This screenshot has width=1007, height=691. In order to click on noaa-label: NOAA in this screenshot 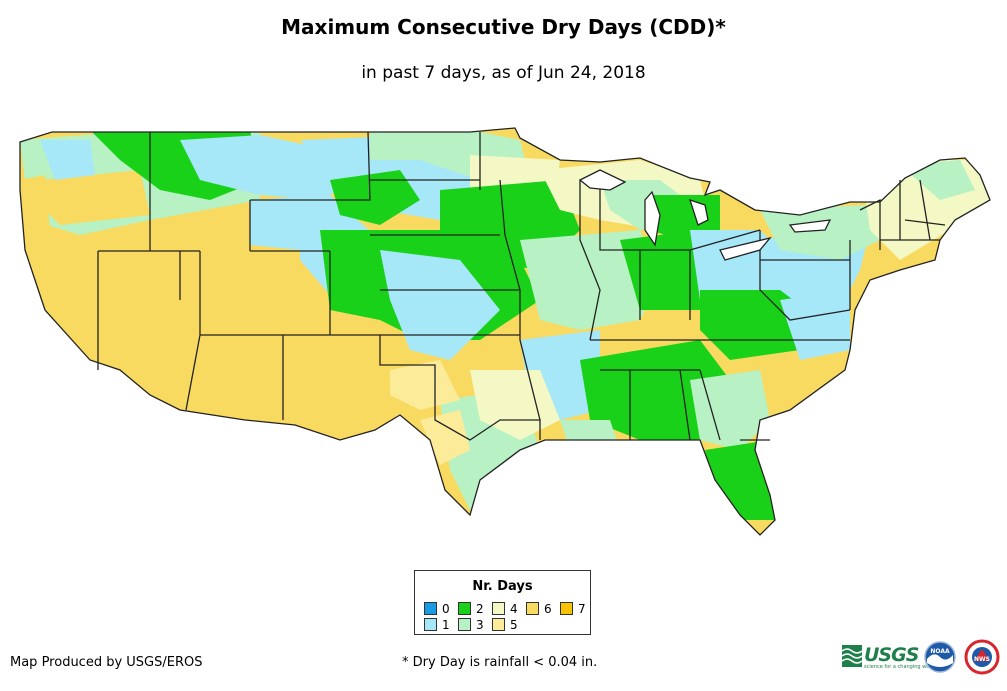, I will do `click(940, 651)`.